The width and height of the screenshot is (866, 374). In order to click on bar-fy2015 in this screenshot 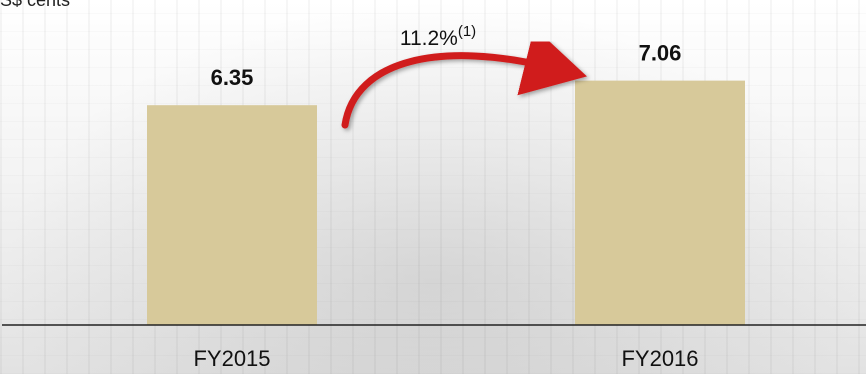, I will do `click(232, 215)`.